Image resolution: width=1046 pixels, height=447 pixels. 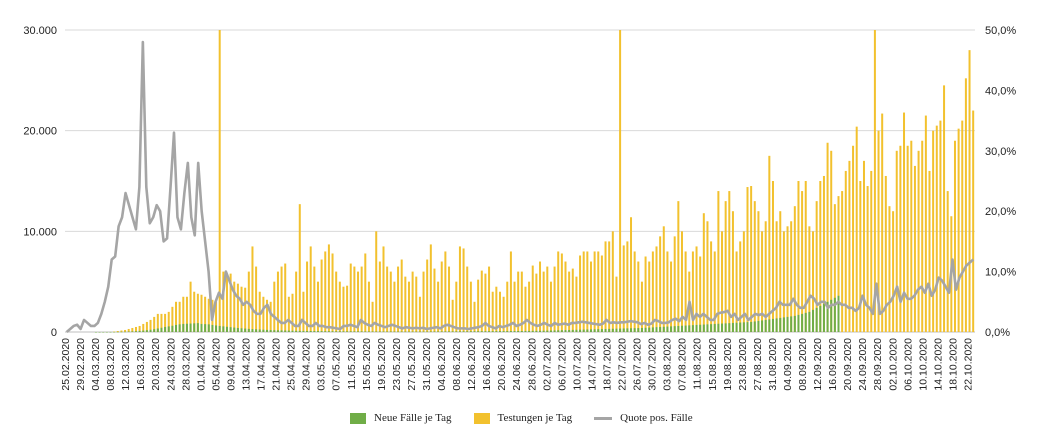 What do you see at coordinates (277, 364) in the screenshot?
I see `x-tick-label: 21.04.2020` at bounding box center [277, 364].